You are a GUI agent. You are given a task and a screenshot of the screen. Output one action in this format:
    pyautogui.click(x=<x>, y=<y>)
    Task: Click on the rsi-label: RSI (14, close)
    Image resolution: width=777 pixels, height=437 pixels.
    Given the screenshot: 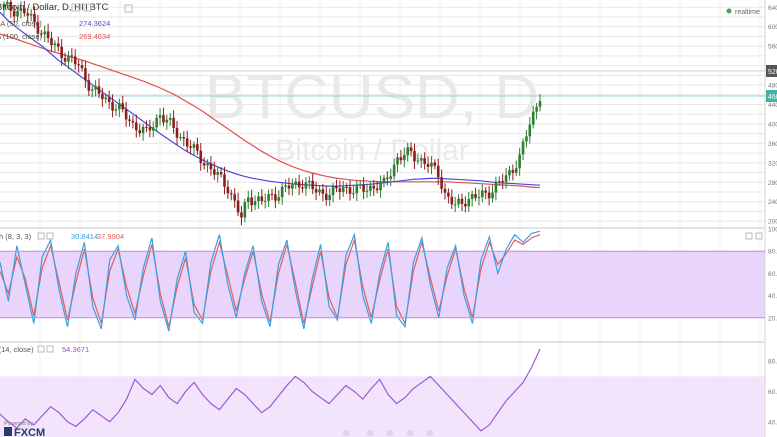 What is the action you would take?
    pyautogui.click(x=17, y=349)
    